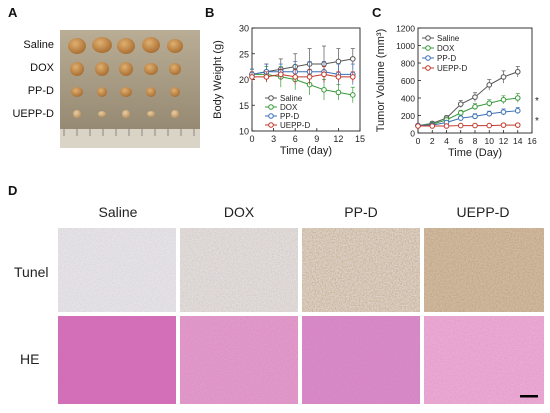 This screenshot has width=550, height=413. I want to click on y-tick-label: 1000, so click(405, 46).